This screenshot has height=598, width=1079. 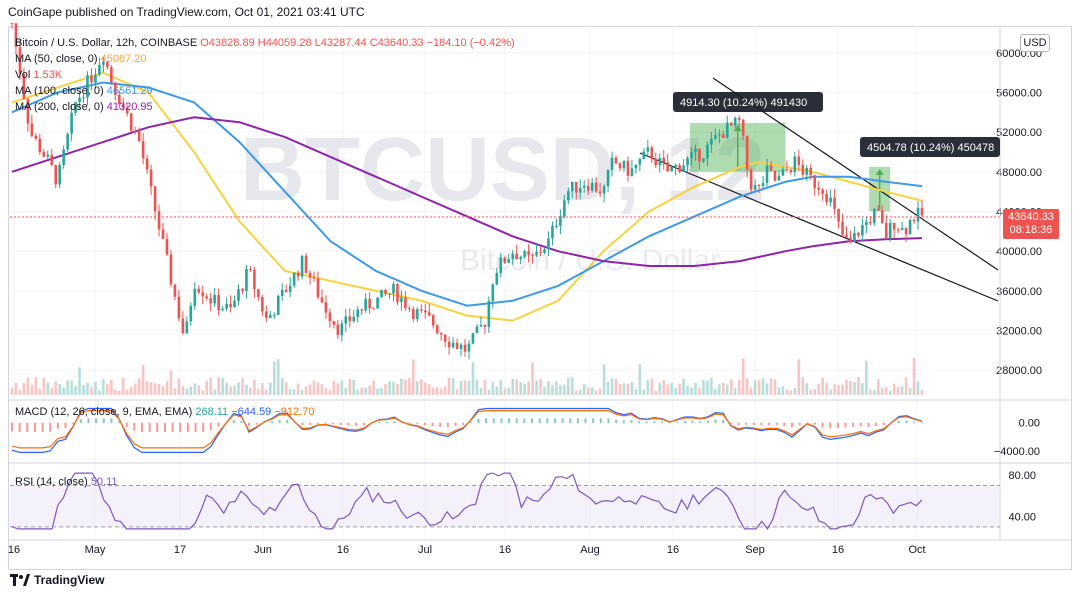 I want to click on indicator-legend-ma50: MA (50, close, 0) 45087.20, so click(x=81, y=59).